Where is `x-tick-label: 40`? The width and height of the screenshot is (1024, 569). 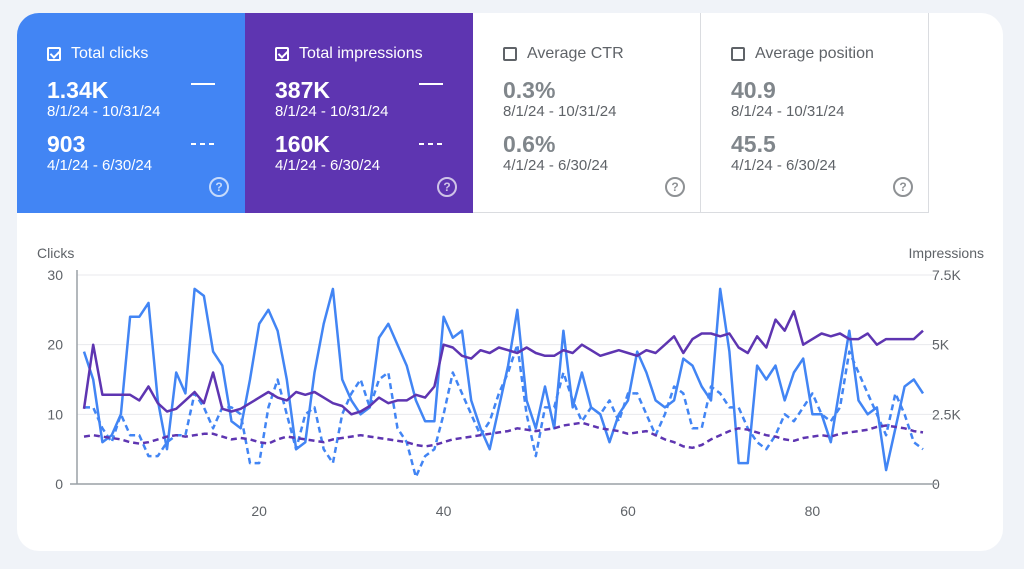 x-tick-label: 40 is located at coordinates (444, 511).